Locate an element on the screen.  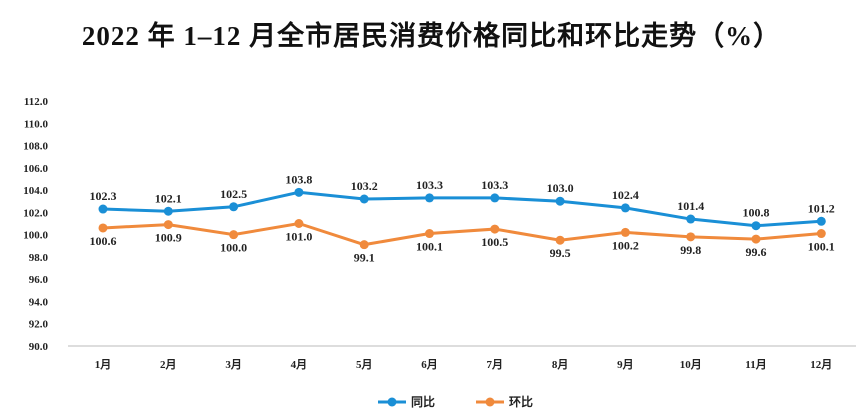
legend-label: 同比 is located at coordinates (423, 401).